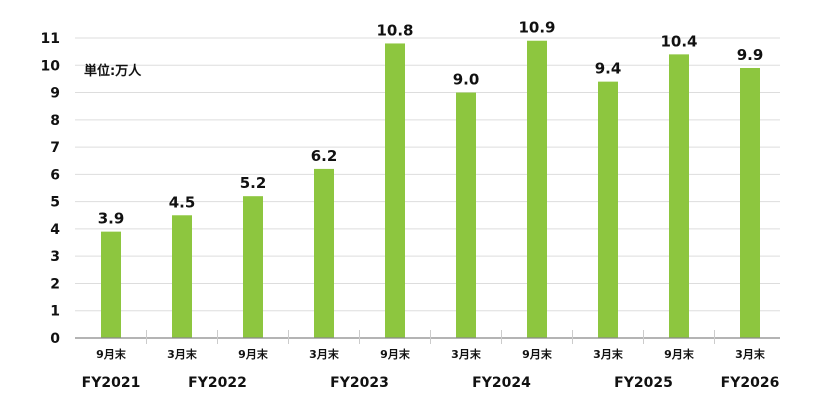 The width and height of the screenshot is (824, 412). What do you see at coordinates (431, 354) in the screenshot?
I see `category-labels: 9月末 3月末 9月末 3月末 9月末 3月末 9月末 3月末 9月末 3月末` at bounding box center [431, 354].